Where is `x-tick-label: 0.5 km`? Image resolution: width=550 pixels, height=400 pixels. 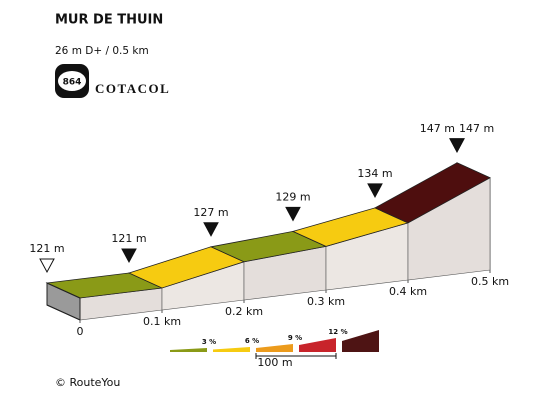 x-tick-label: 0.5 km is located at coordinates (490, 281).